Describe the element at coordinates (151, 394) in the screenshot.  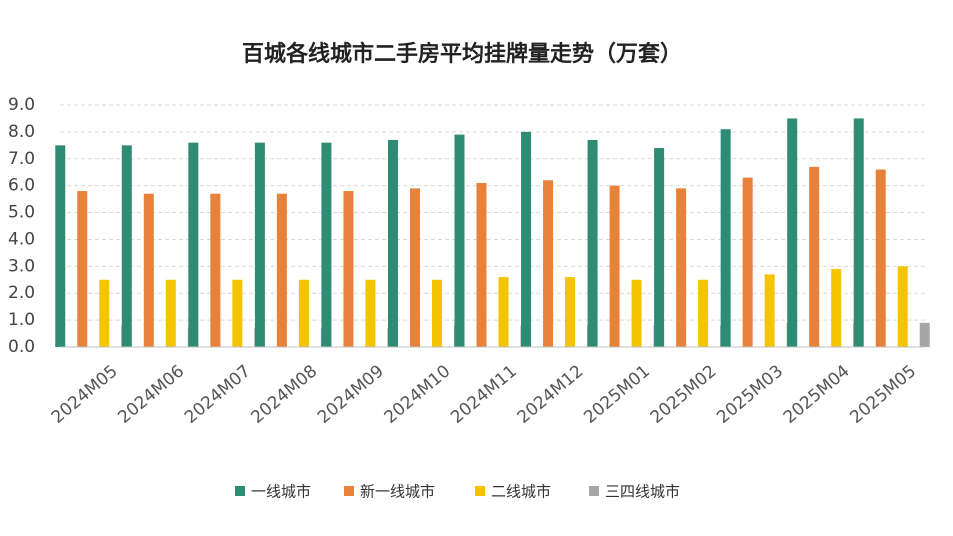
I see `x-tick-label: 2024M06` at that location.